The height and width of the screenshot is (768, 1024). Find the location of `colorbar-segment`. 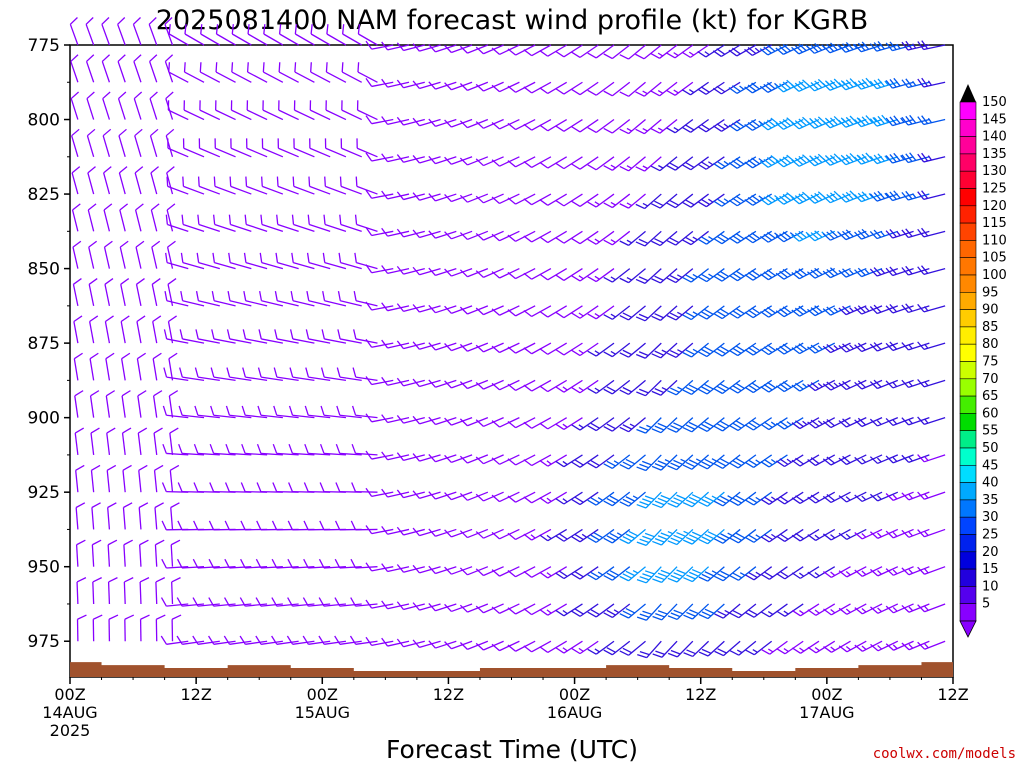

colorbar-segment is located at coordinates (968, 145).